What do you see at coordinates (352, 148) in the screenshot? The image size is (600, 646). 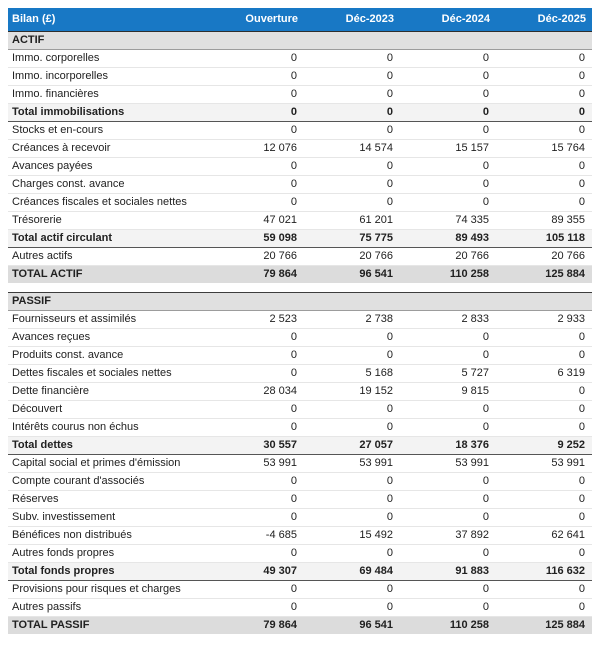 I see `cell-value: 14 574` at bounding box center [352, 148].